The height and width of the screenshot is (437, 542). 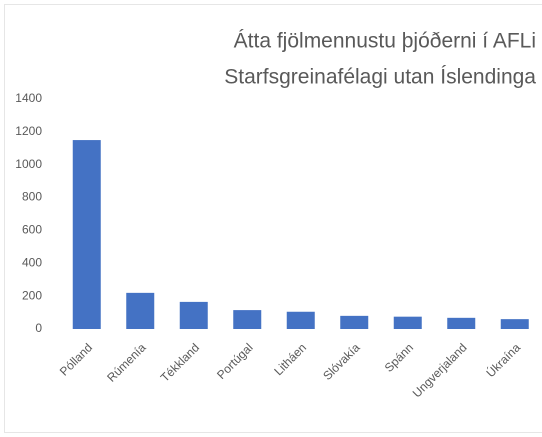 I want to click on x-tick-label: Tékkland, so click(x=180, y=362).